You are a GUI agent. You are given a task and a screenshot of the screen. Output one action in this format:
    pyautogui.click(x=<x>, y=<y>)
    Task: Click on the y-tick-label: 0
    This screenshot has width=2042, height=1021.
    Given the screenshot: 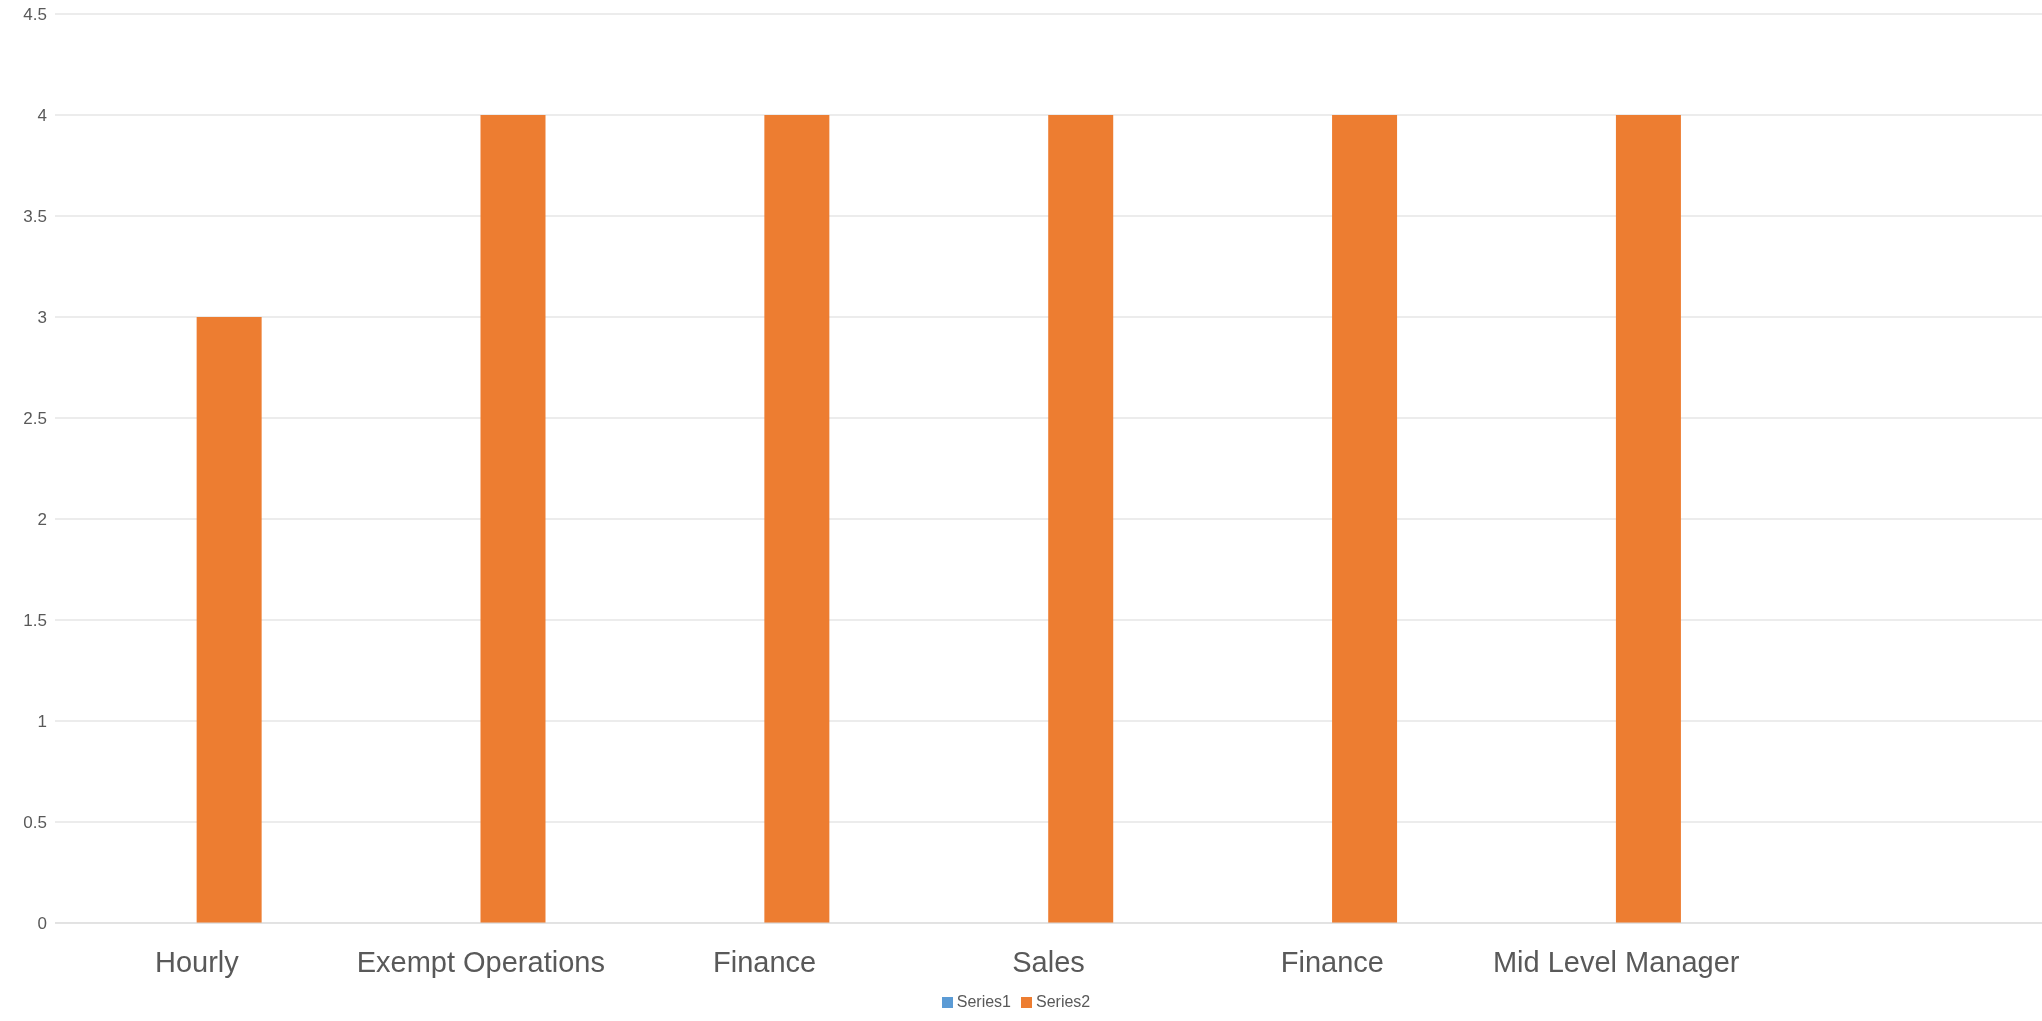 What is the action you would take?
    pyautogui.click(x=42, y=924)
    